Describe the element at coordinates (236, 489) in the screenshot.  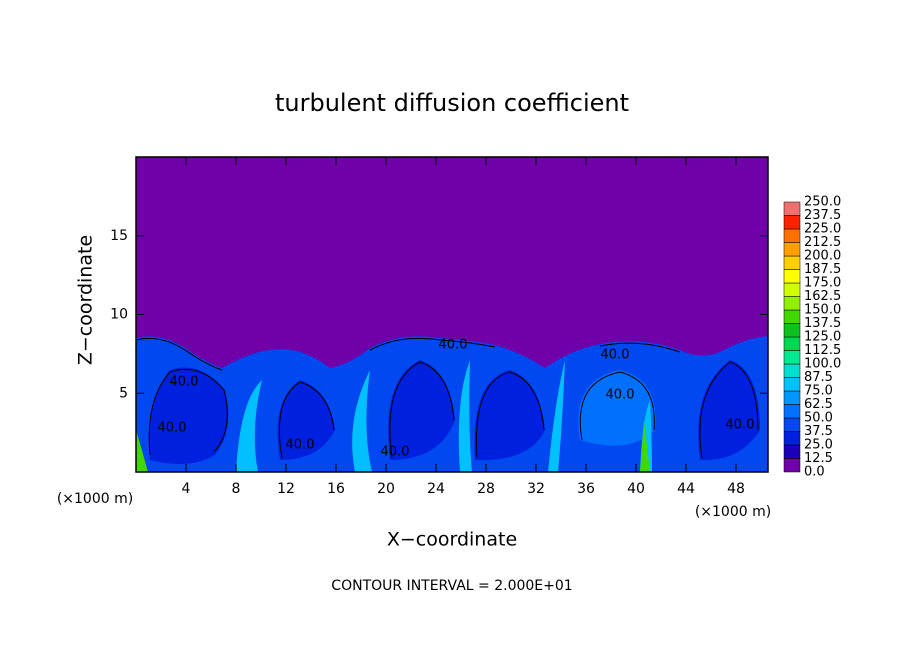
I see `x-tick-label: 8` at that location.